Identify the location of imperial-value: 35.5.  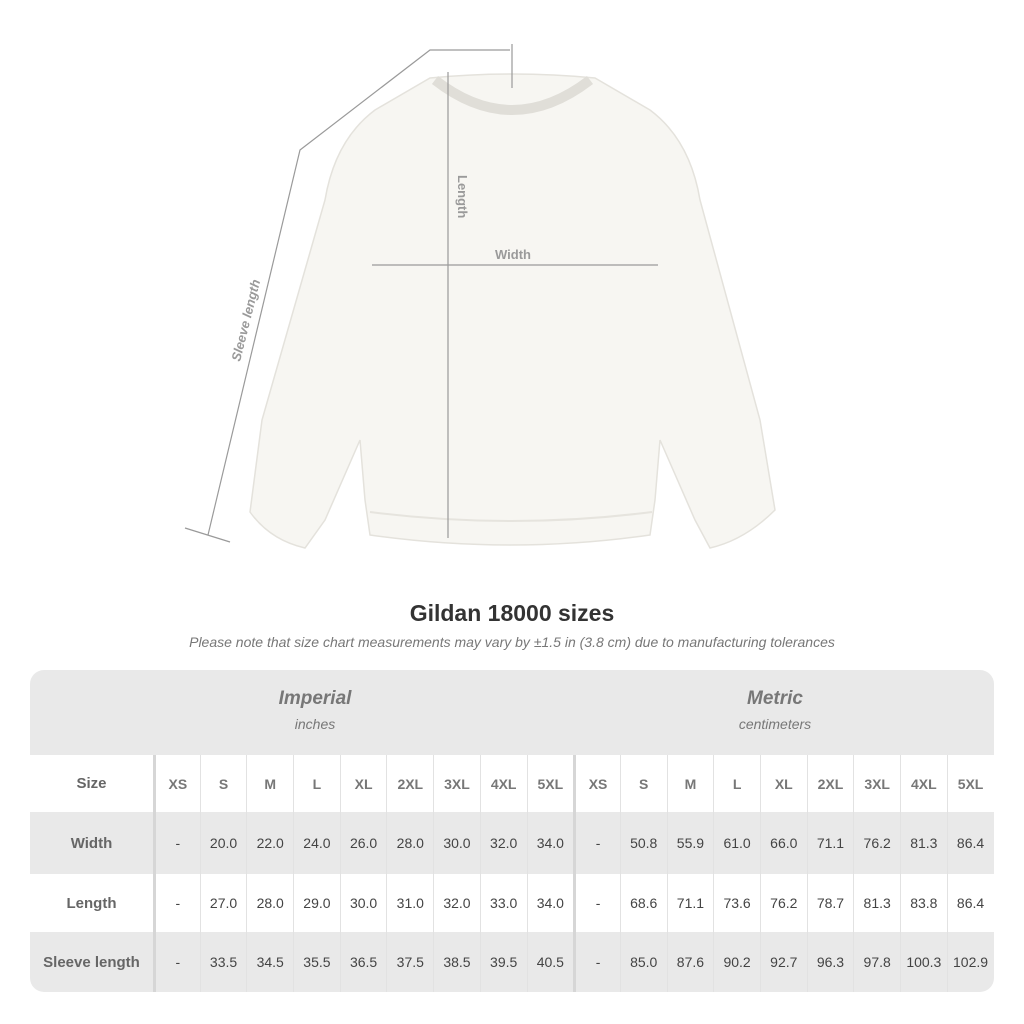
(316, 962).